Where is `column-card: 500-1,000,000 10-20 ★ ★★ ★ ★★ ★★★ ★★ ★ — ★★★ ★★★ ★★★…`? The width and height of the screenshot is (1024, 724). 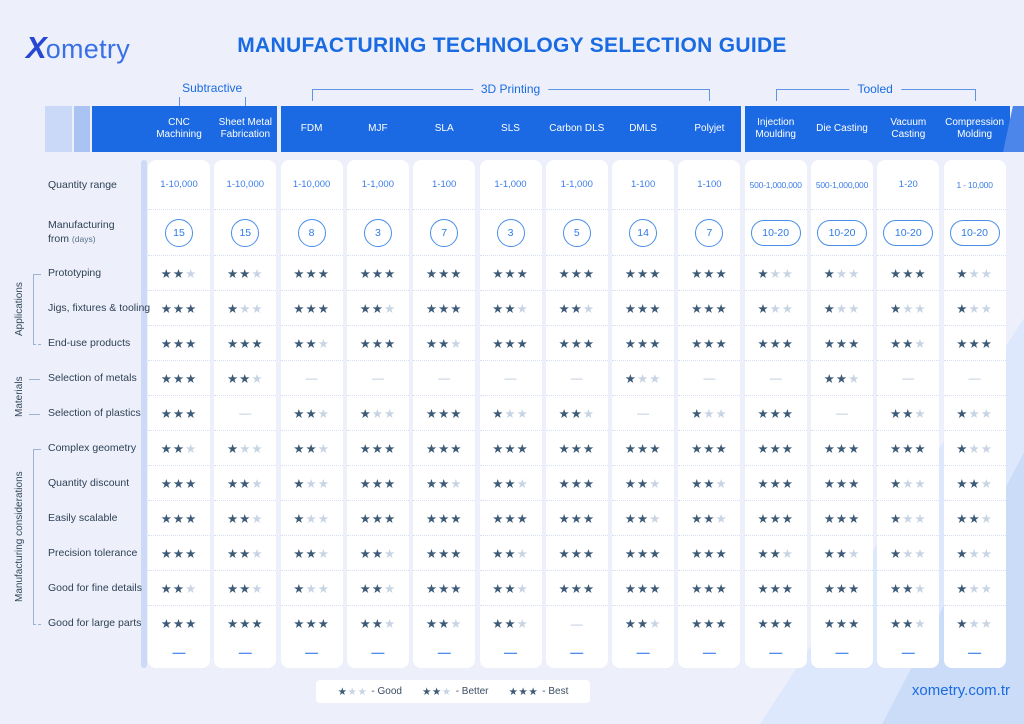
column-card: 500-1,000,000 10-20 ★ ★★ ★ ★★ ★★★ ★★ ★ — ★★★ ★★★ ★★★… is located at coordinates (842, 414).